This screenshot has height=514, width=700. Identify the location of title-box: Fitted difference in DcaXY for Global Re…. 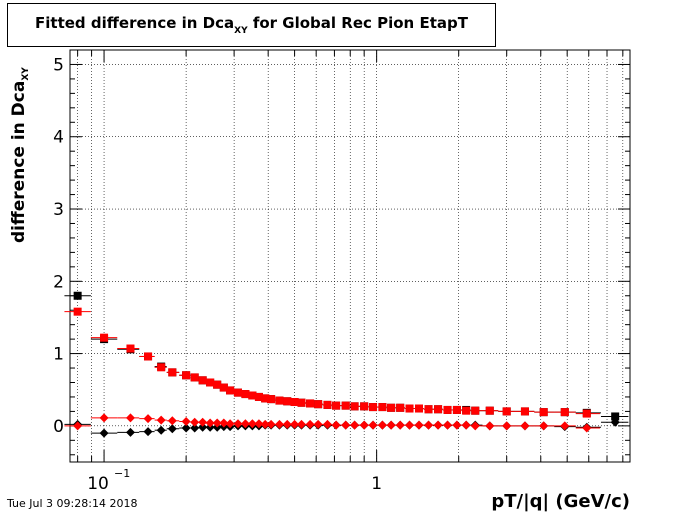
(251, 25).